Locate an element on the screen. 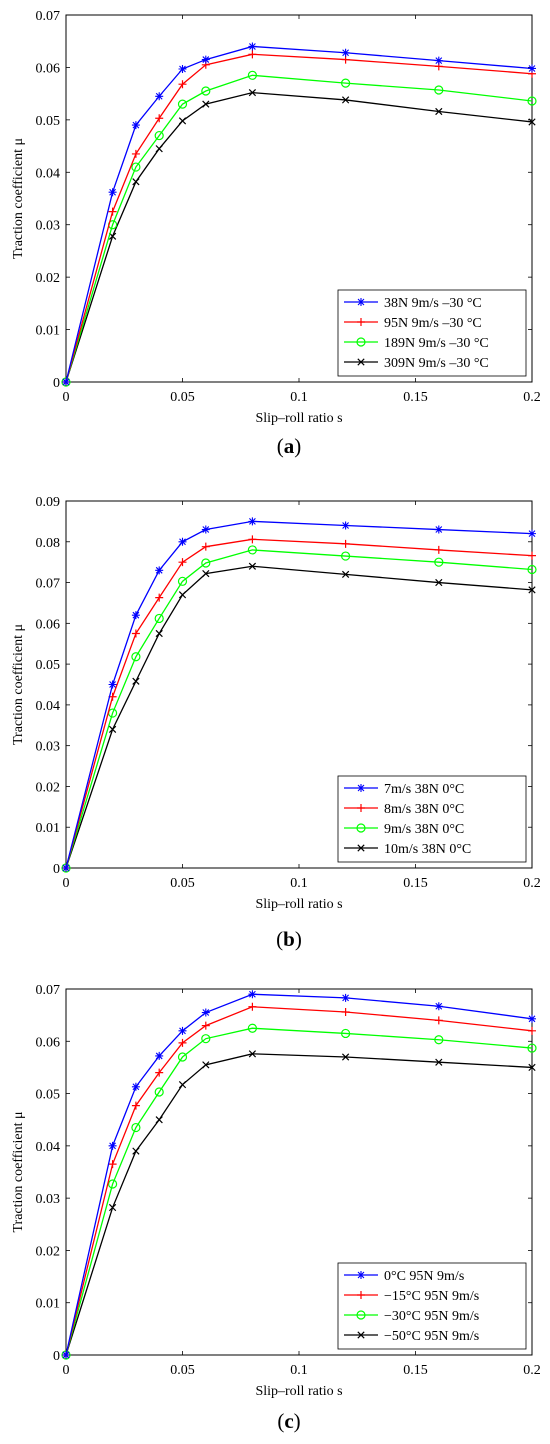 The width and height of the screenshot is (550, 1444). legend-label: 8m/s 38N 0°C is located at coordinates (424, 809).